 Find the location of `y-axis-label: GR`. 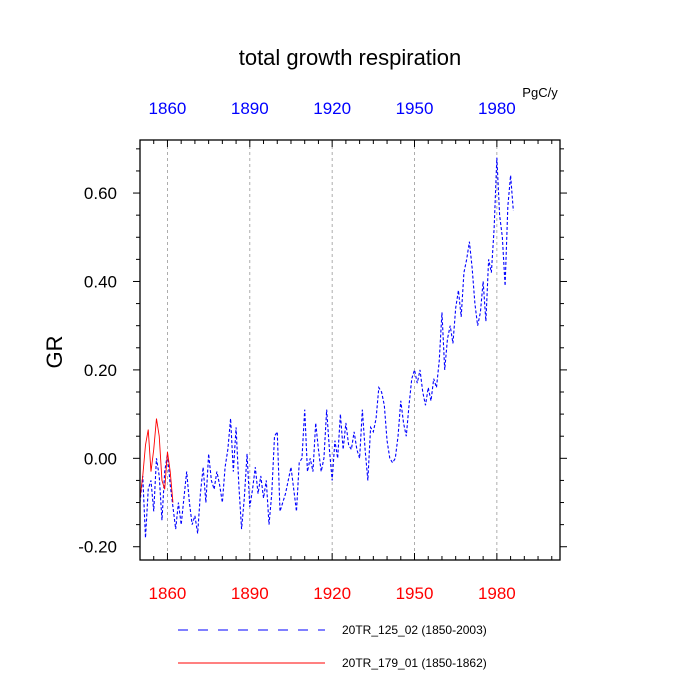

y-axis-label: GR is located at coordinates (54, 352).